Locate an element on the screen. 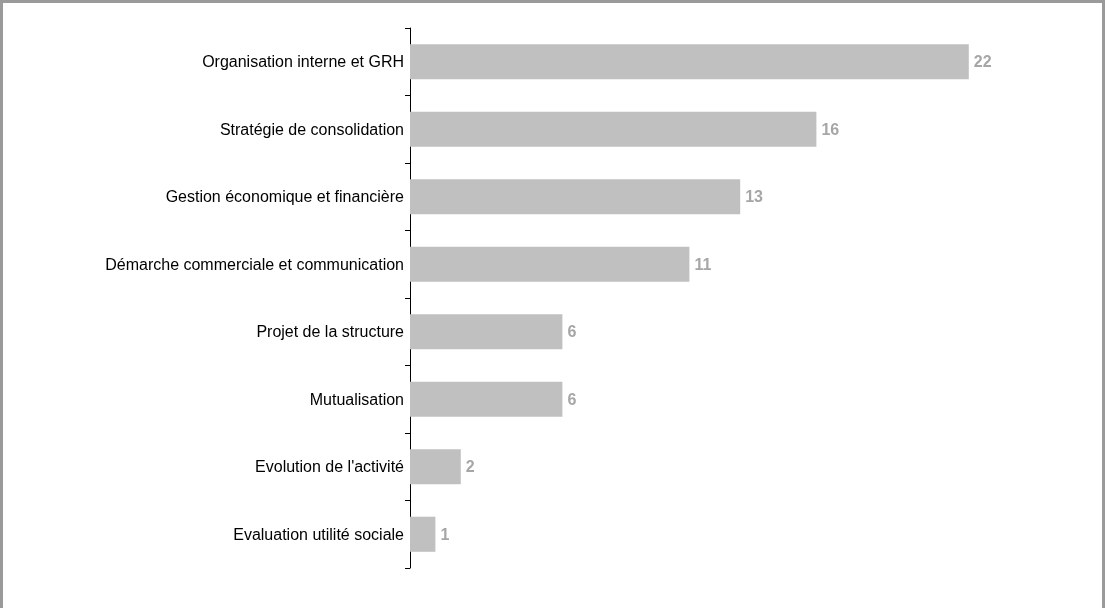 This screenshot has width=1105, height=608. y-tick-label: Gestion économique et financière is located at coordinates (285, 197).